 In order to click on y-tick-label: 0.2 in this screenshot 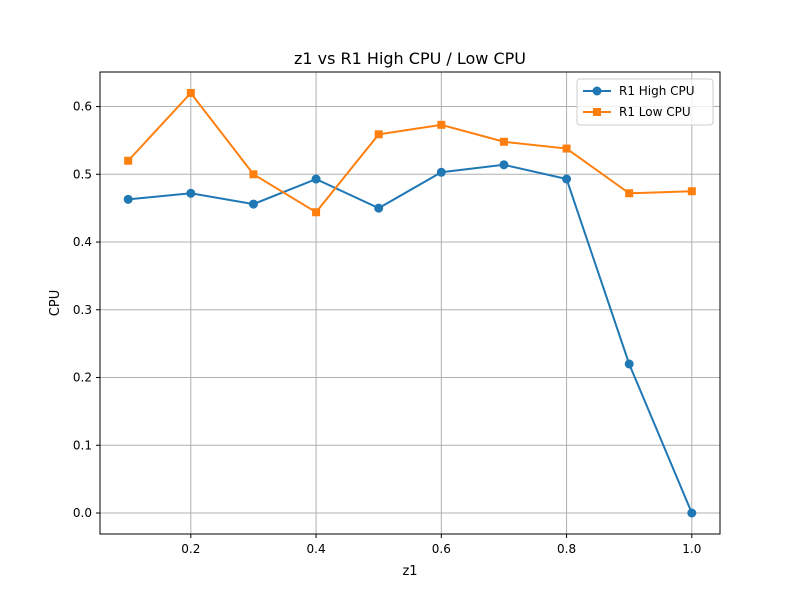, I will do `click(82, 378)`.